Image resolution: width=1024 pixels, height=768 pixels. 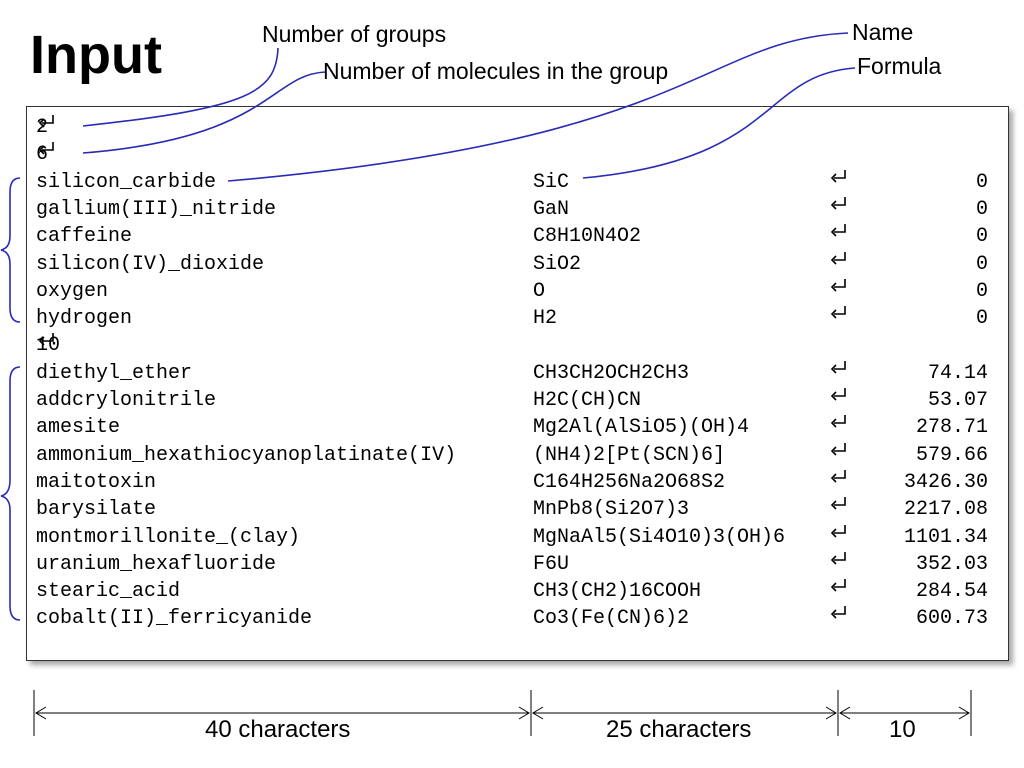 I want to click on annotation-number-of-groups: Number of groups, so click(x=354, y=34).